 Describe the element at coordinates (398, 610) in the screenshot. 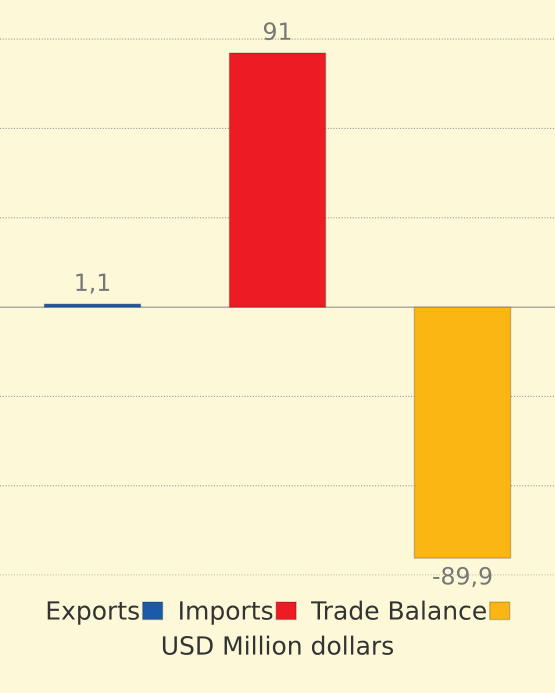

I see `legend-label: Trade Balance` at that location.